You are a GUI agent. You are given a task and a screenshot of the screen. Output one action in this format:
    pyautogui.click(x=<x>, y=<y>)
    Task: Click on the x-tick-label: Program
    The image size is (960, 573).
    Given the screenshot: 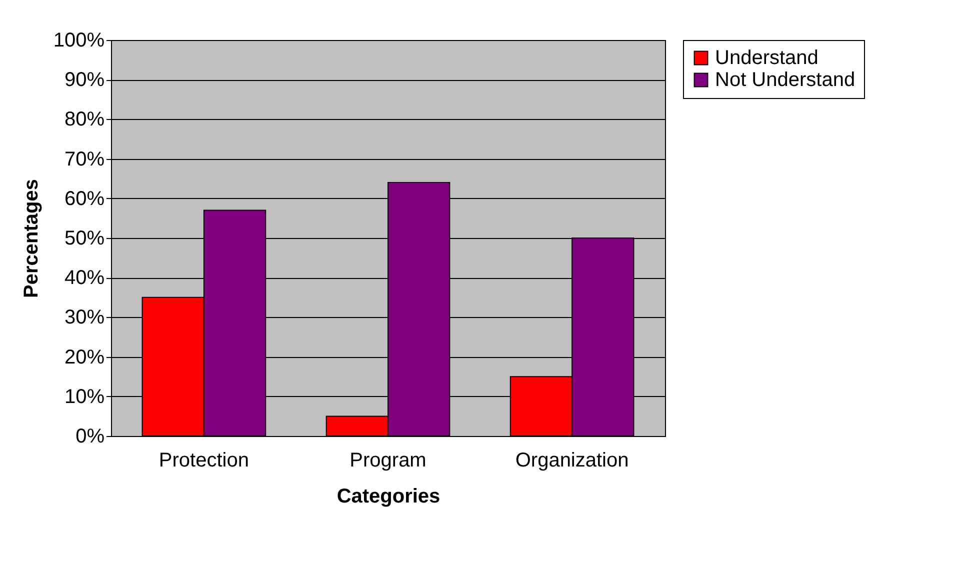 What is the action you would take?
    pyautogui.click(x=388, y=461)
    